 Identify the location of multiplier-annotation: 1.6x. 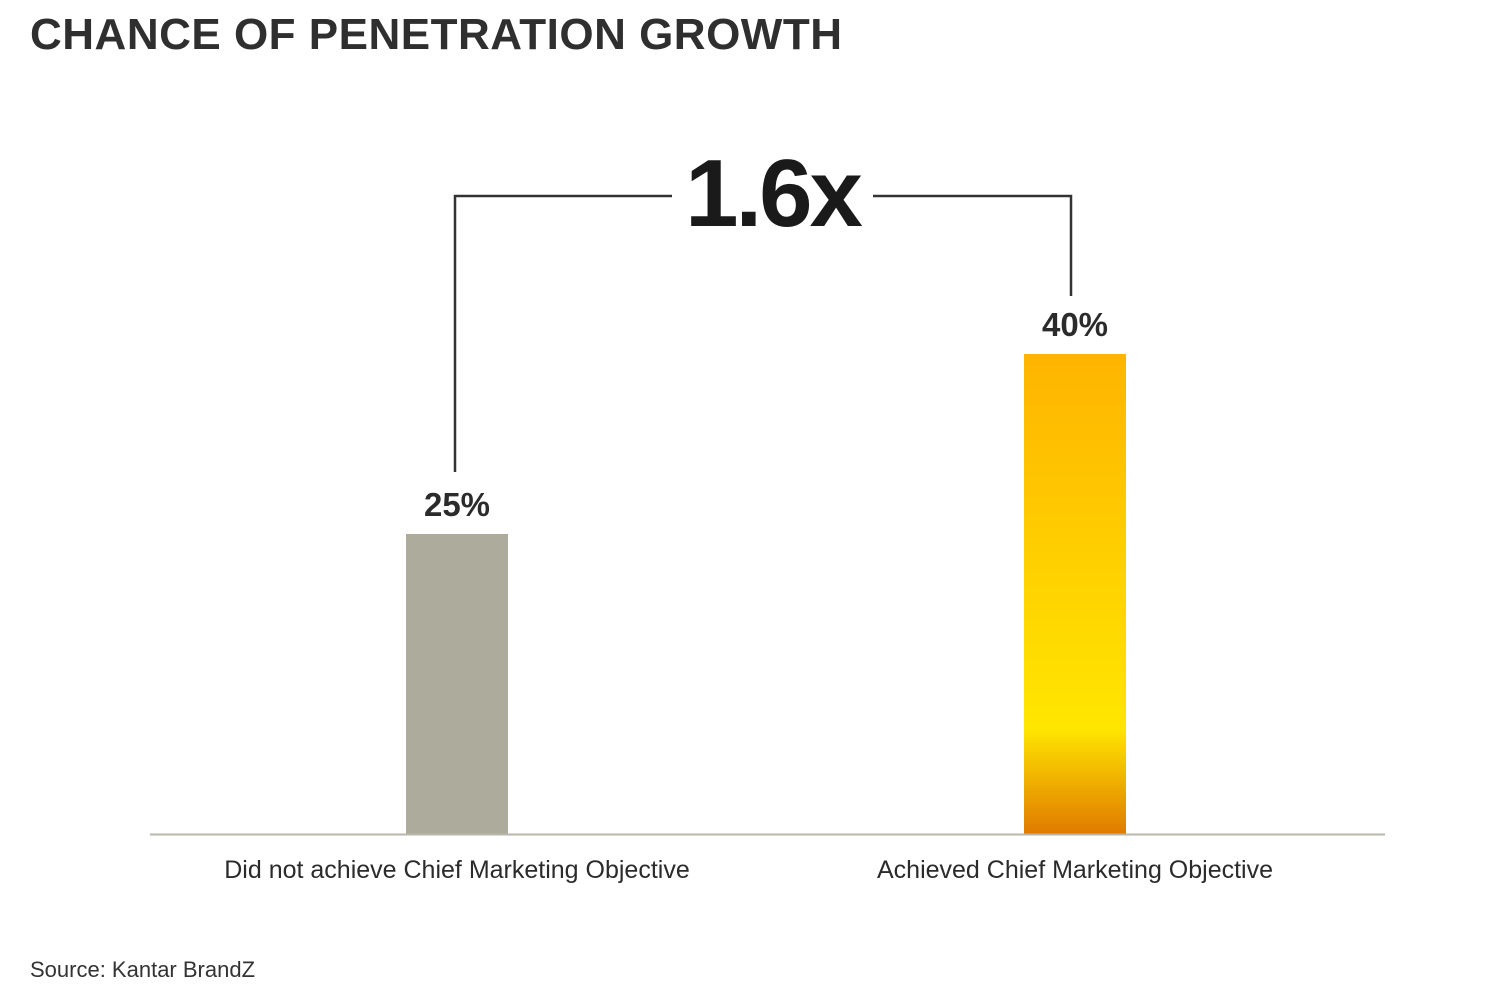
(773, 193).